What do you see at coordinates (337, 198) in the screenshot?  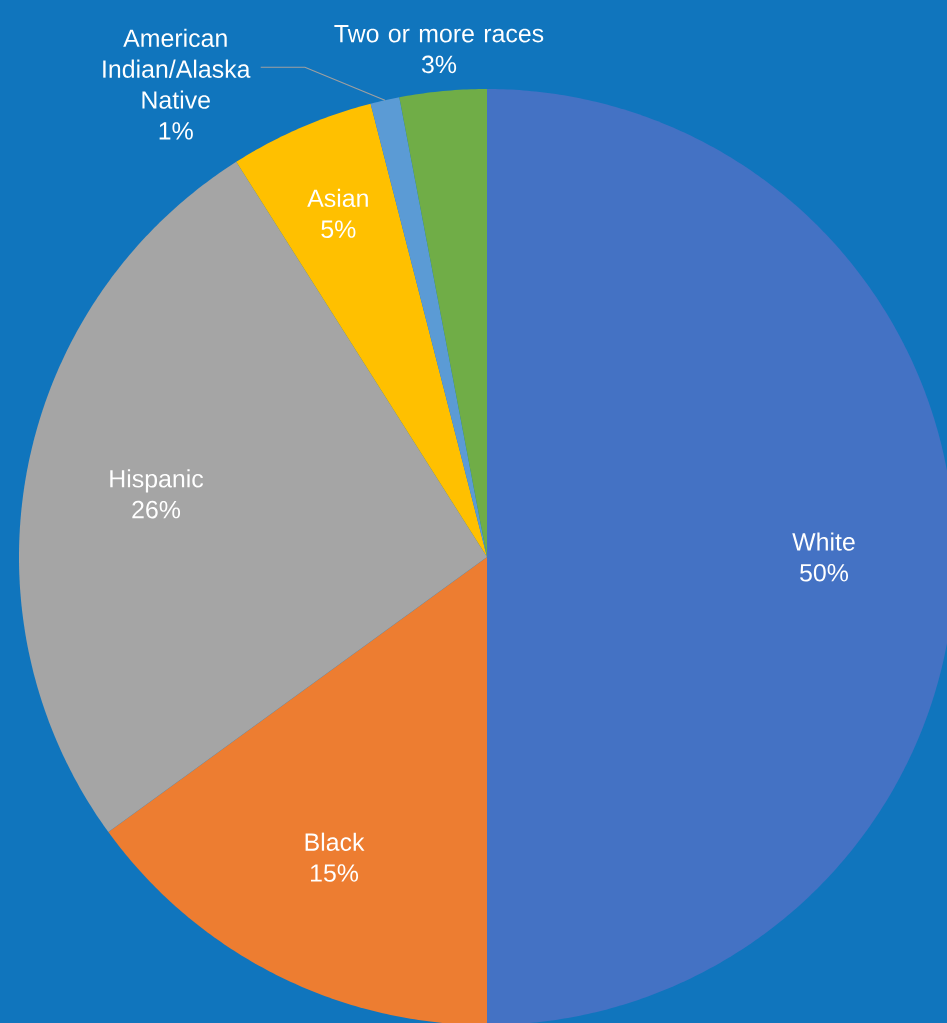 I see `slice-label: Asian` at bounding box center [337, 198].